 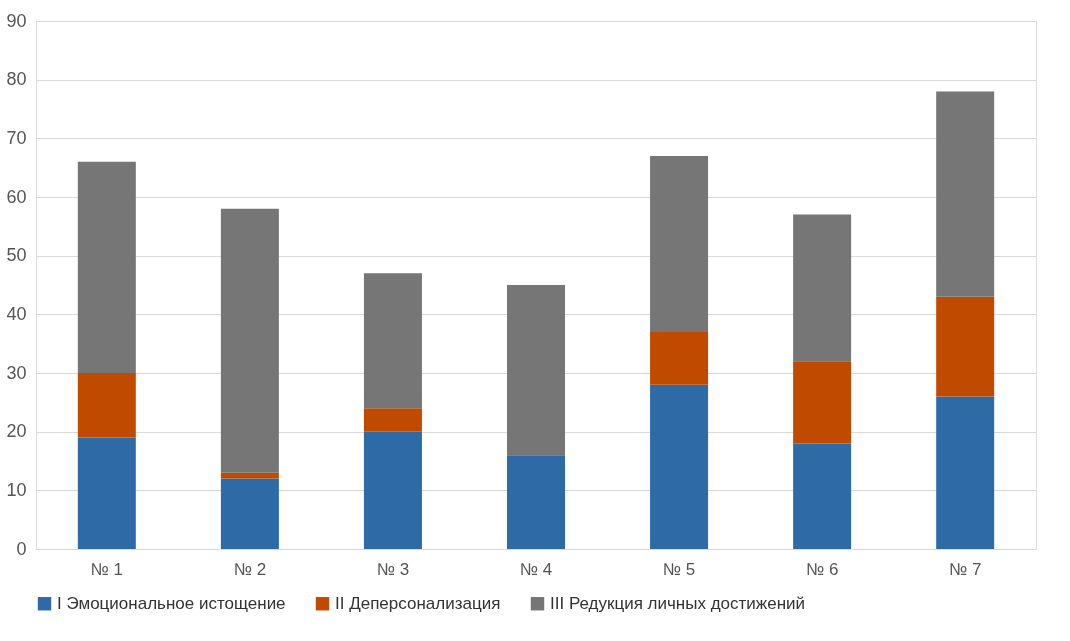 What do you see at coordinates (107, 569) in the screenshot?
I see `x-tick-label: № 1` at bounding box center [107, 569].